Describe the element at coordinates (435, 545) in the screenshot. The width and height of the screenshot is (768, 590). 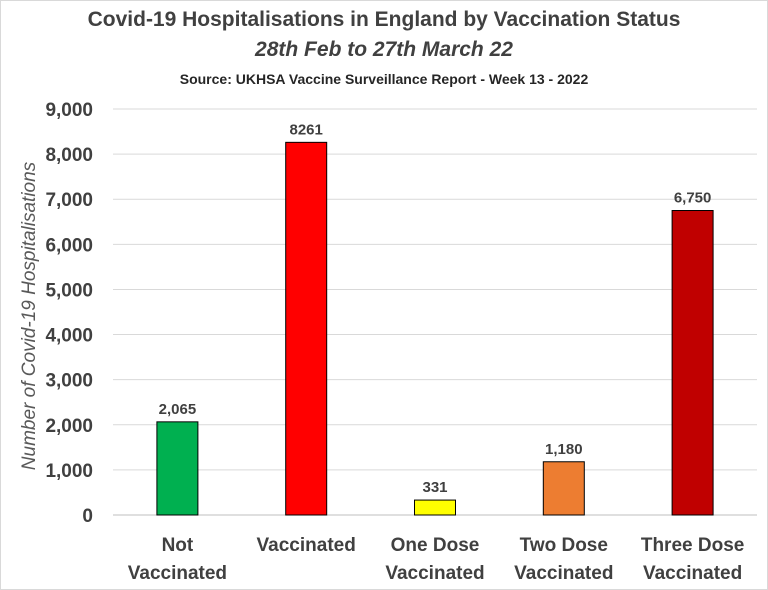
I see `x-tick-label: One Dose` at that location.